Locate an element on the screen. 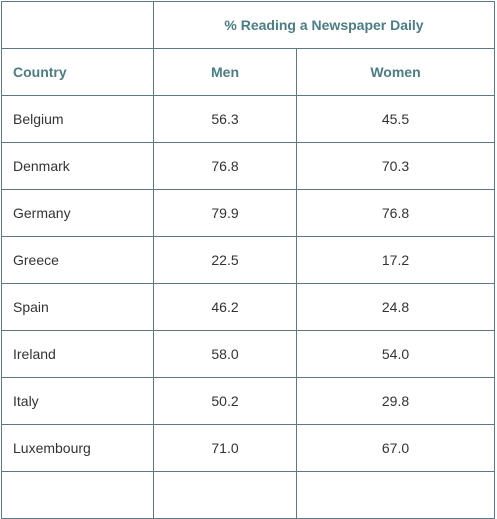 This screenshot has width=497, height=519. women-cell-empty is located at coordinates (395, 495).